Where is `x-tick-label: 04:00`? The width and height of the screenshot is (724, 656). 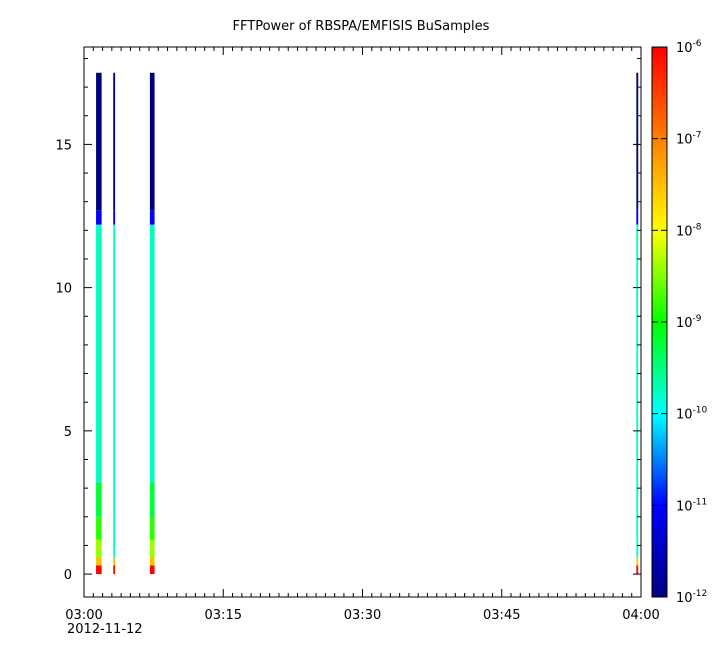 x-tick-label: 04:00 is located at coordinates (640, 615).